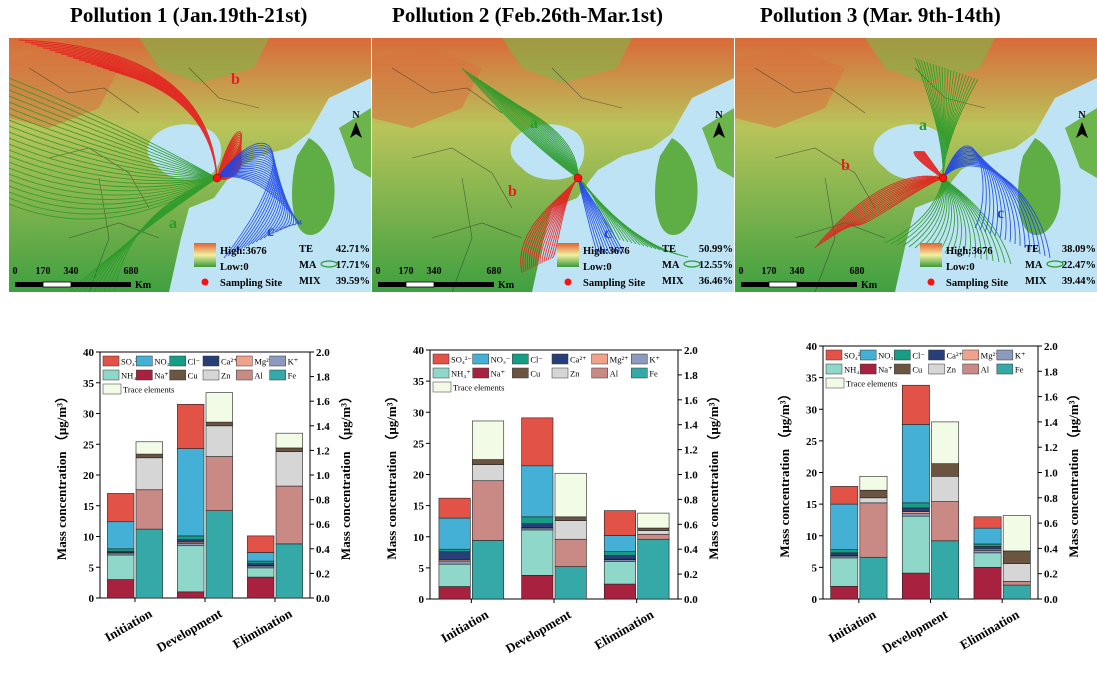 The height and width of the screenshot is (677, 1097). I want to click on legend-label-trace: Trace elements, so click(148, 390).